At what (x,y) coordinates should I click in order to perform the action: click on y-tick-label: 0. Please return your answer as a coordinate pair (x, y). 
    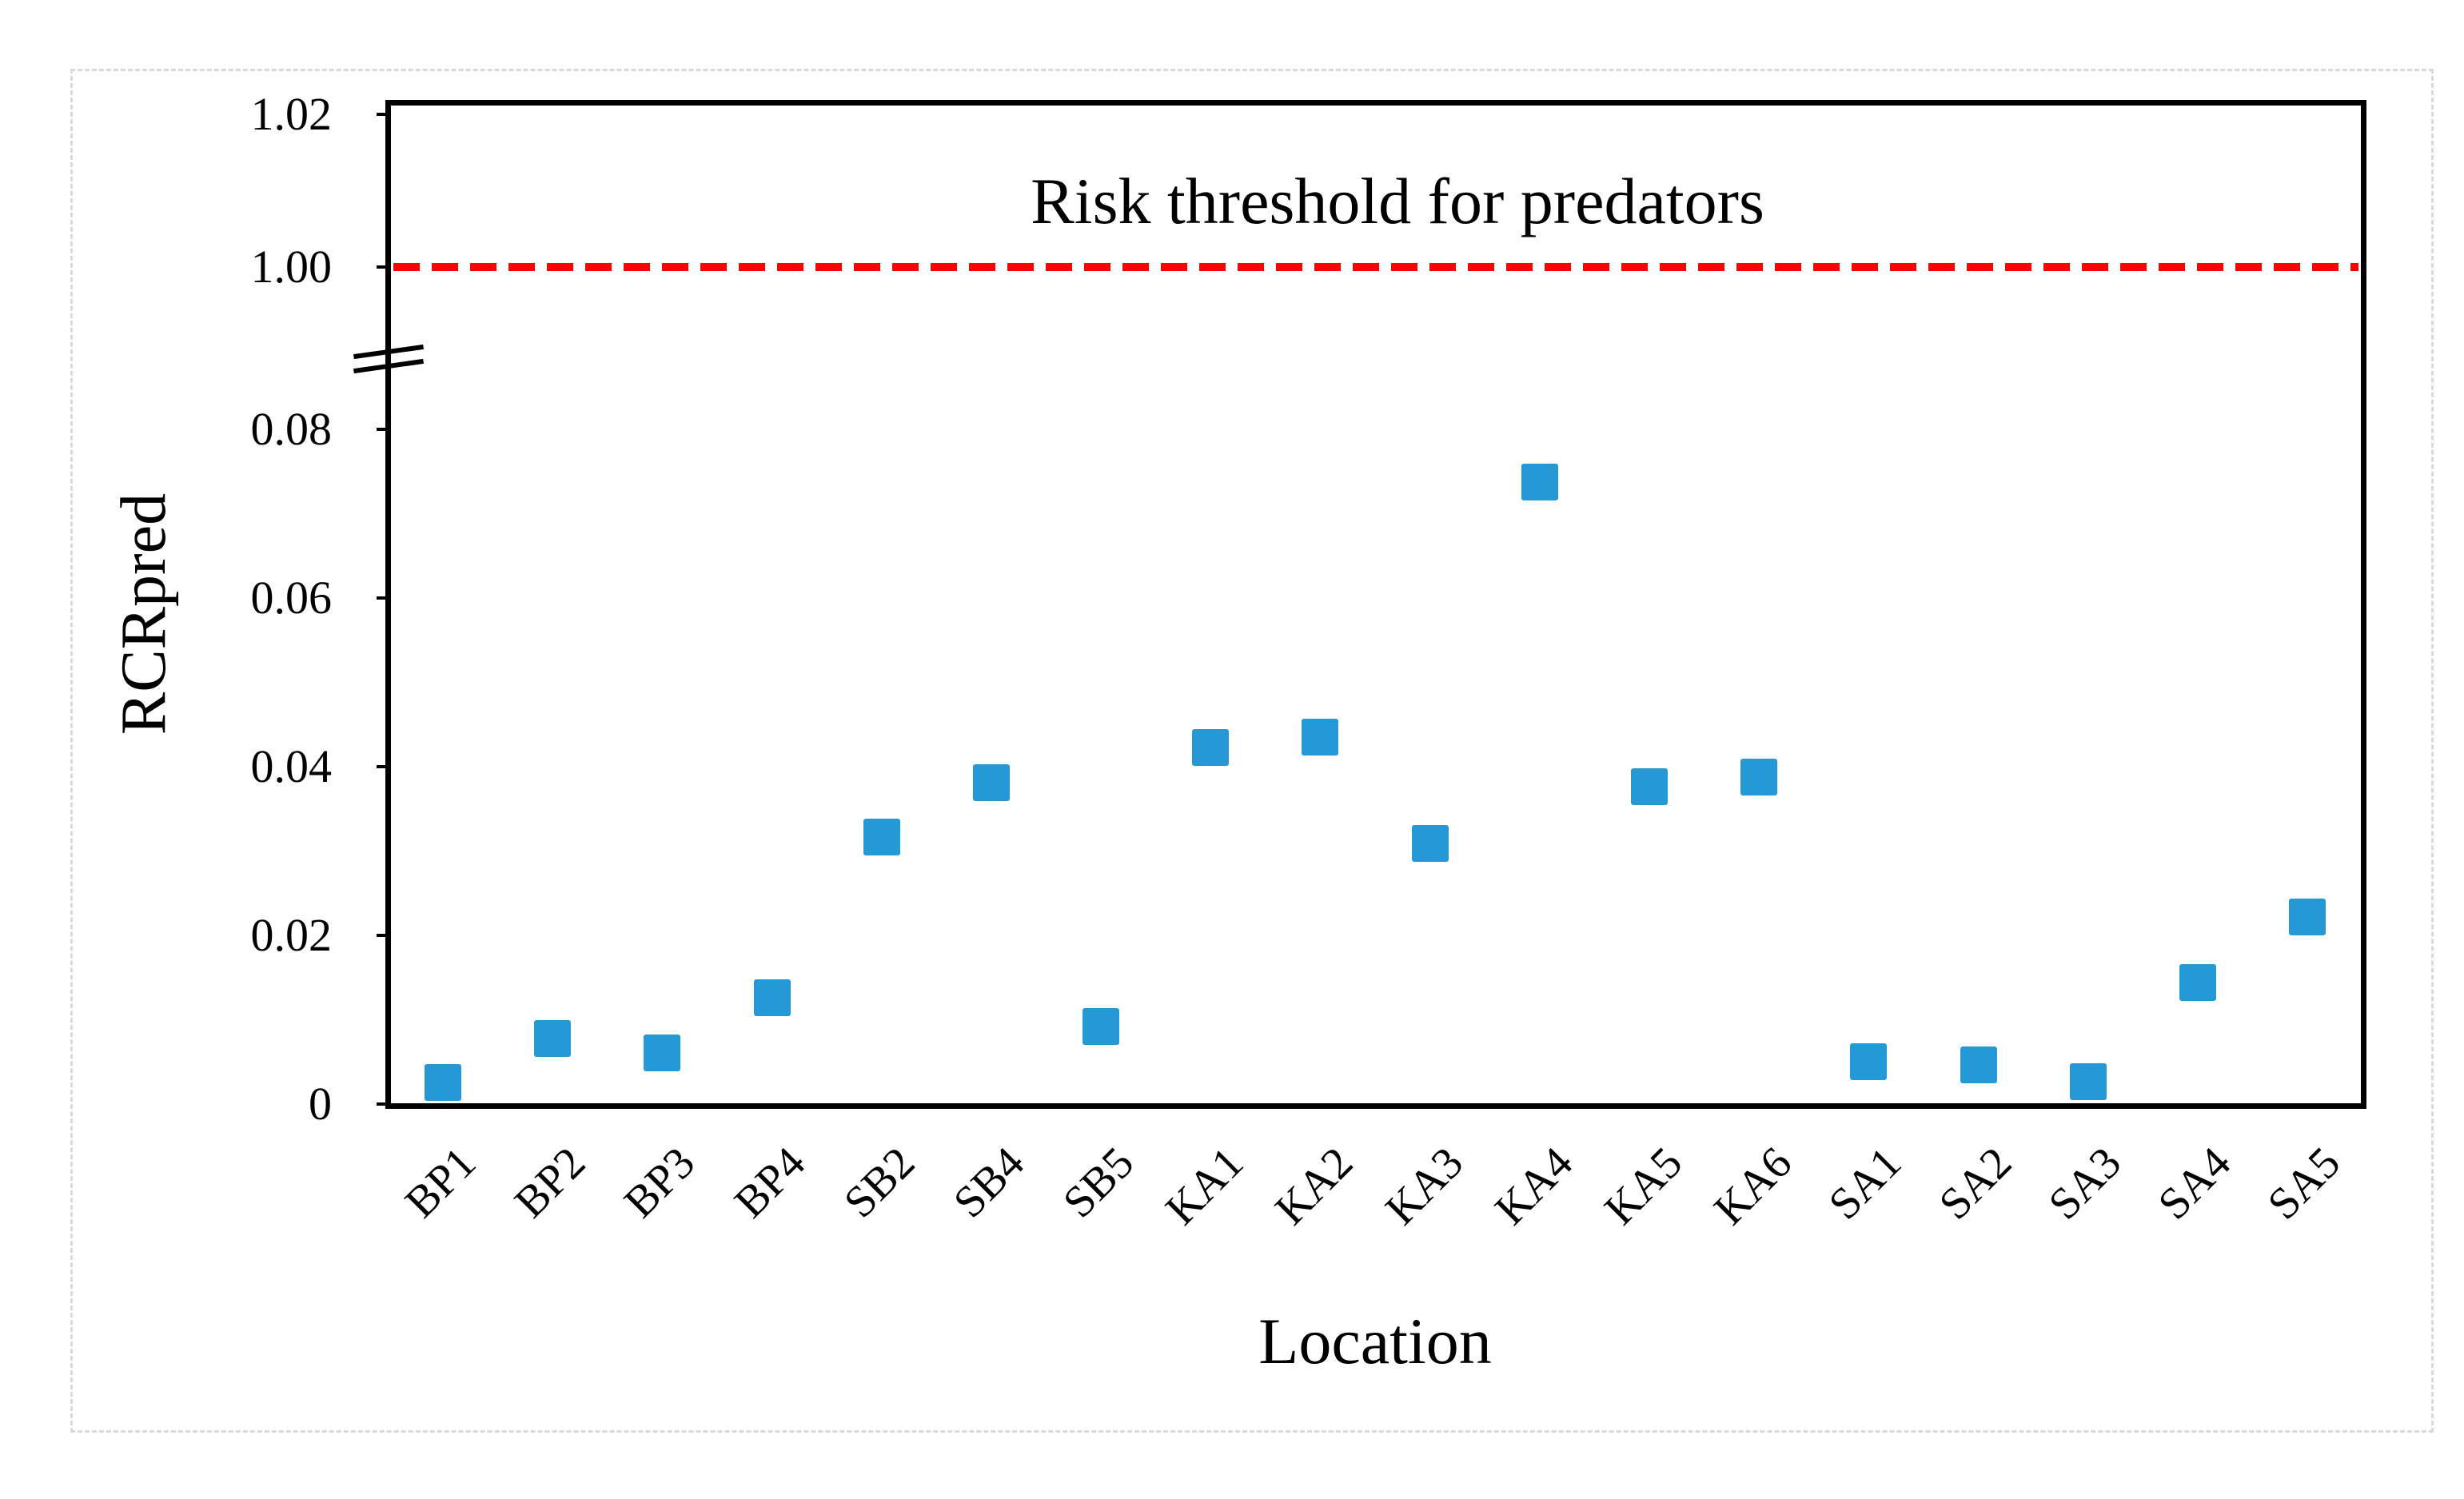
    Looking at the image, I should click on (320, 1104).